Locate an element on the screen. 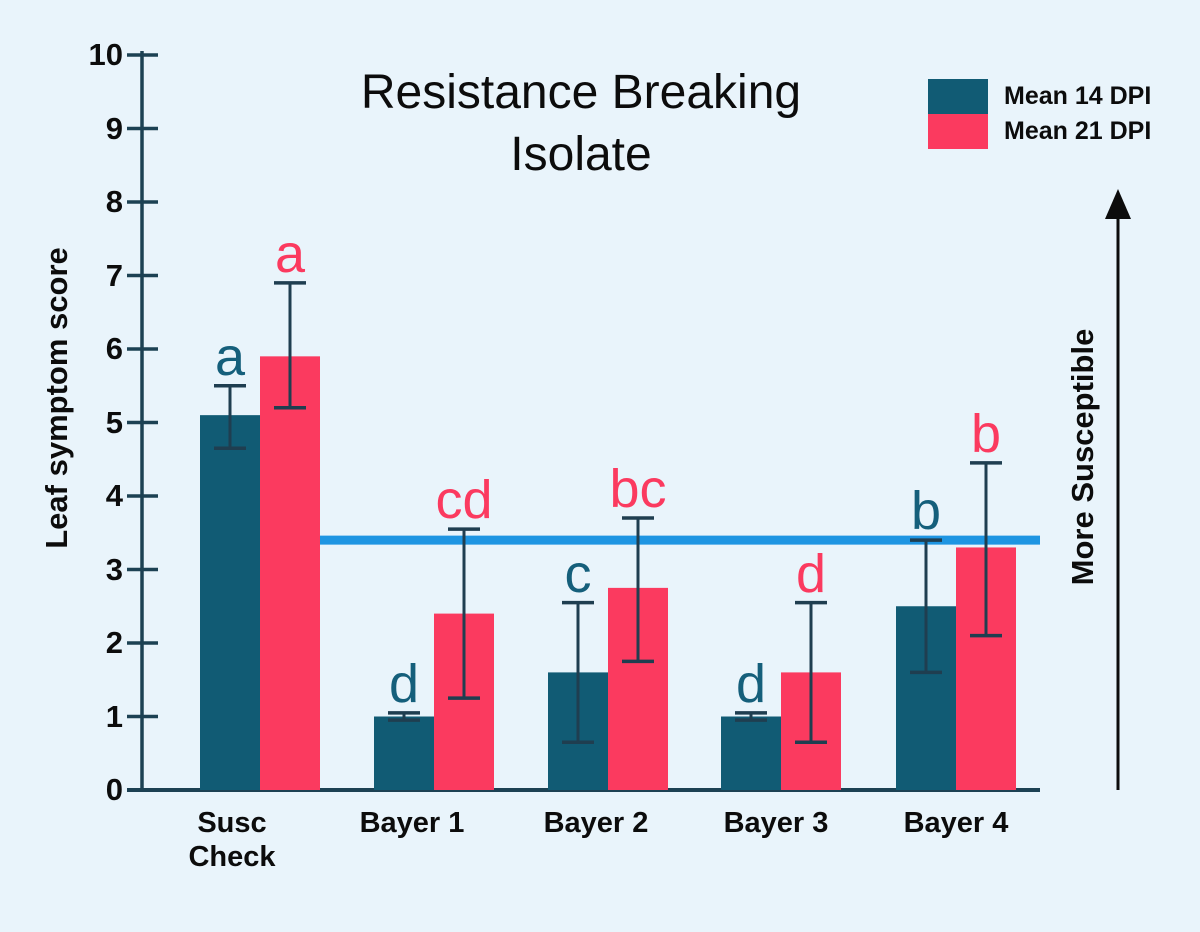  y-tick-label-5: 5 is located at coordinates (114, 422).